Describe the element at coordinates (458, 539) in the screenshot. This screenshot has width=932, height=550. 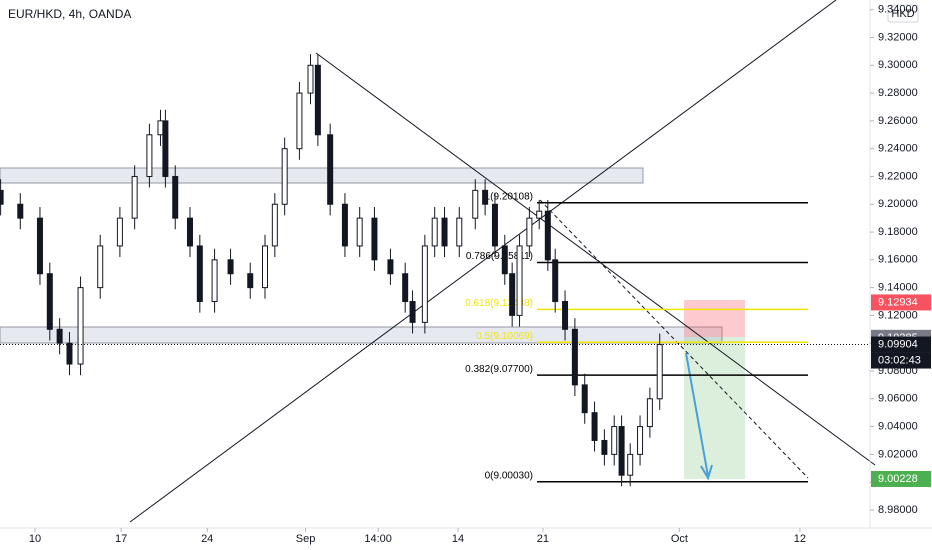
I see `x-tick-label: 14` at that location.